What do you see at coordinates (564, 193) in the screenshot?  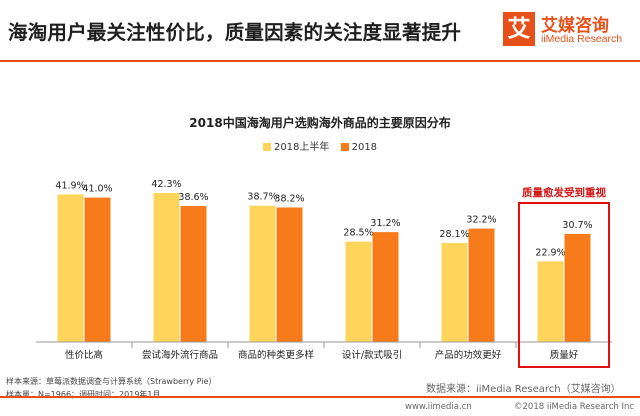 I see `callout-label: 质量愈发受到重视` at bounding box center [564, 193].